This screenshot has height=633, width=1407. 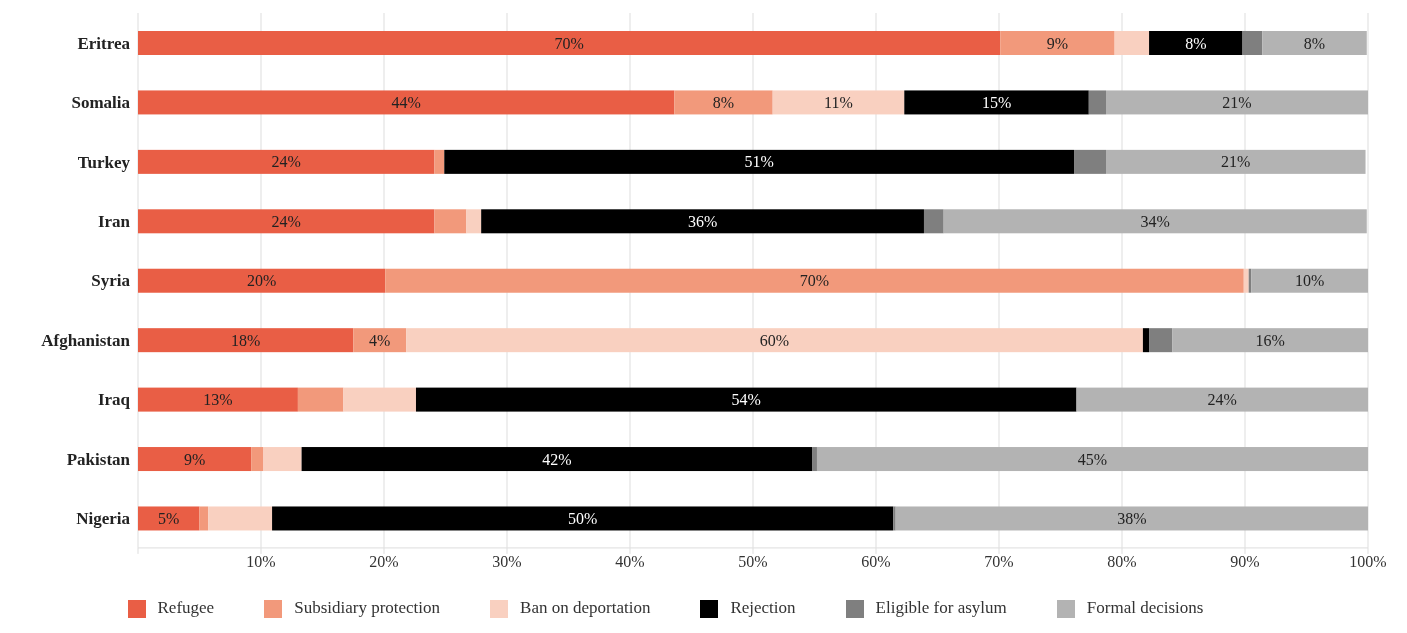 I want to click on data-label: 36%, so click(x=702, y=221).